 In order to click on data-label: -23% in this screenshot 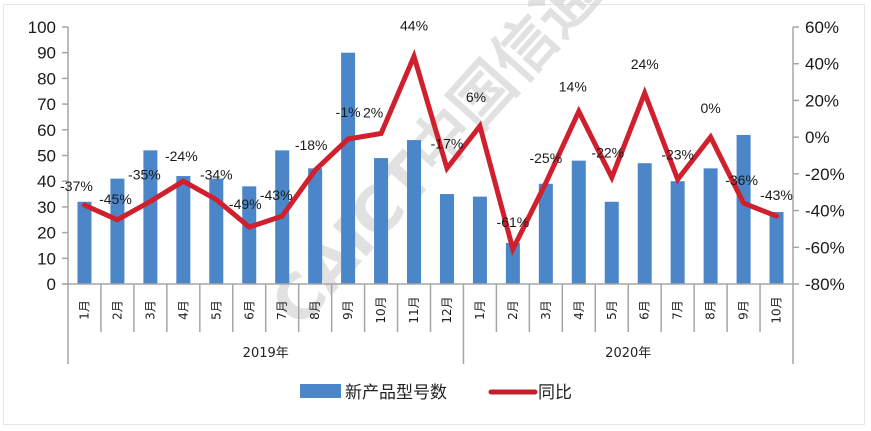, I will do `click(677, 154)`.